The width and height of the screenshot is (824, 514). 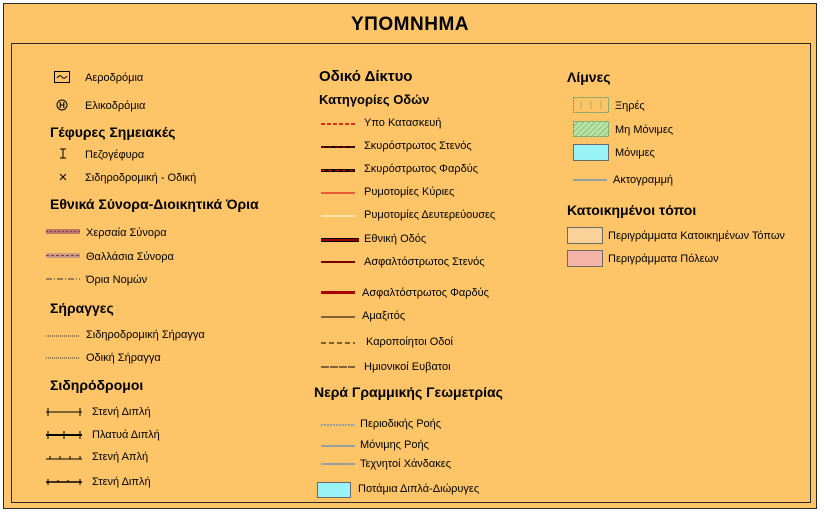 I want to click on water-label-0: Περιοδικής Ροής, so click(x=401, y=424).